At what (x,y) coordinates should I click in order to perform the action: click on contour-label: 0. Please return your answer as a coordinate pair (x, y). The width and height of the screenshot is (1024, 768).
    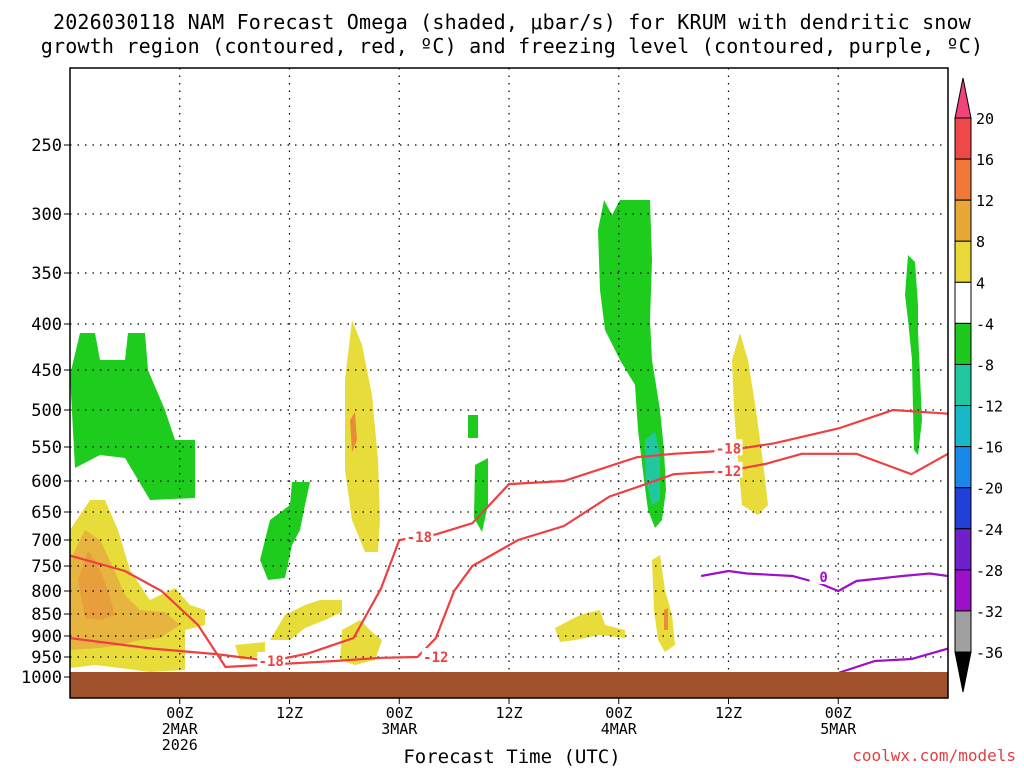
    Looking at the image, I should click on (823, 578).